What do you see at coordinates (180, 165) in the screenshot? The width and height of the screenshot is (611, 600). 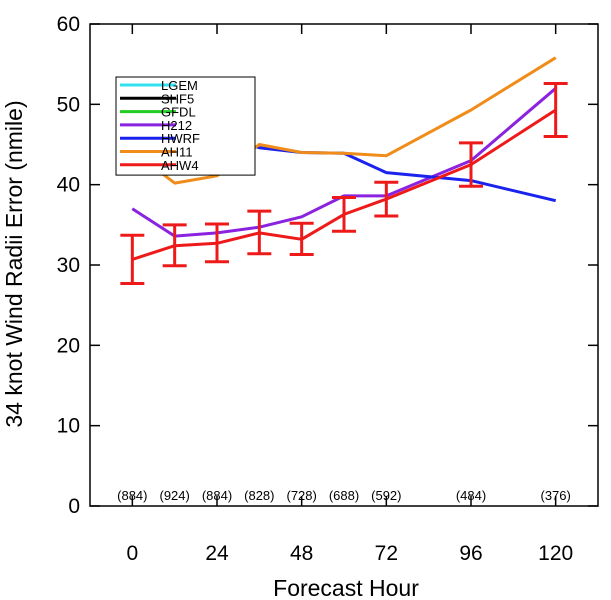 I see `legend-label-ahw4: AHW4` at bounding box center [180, 165].